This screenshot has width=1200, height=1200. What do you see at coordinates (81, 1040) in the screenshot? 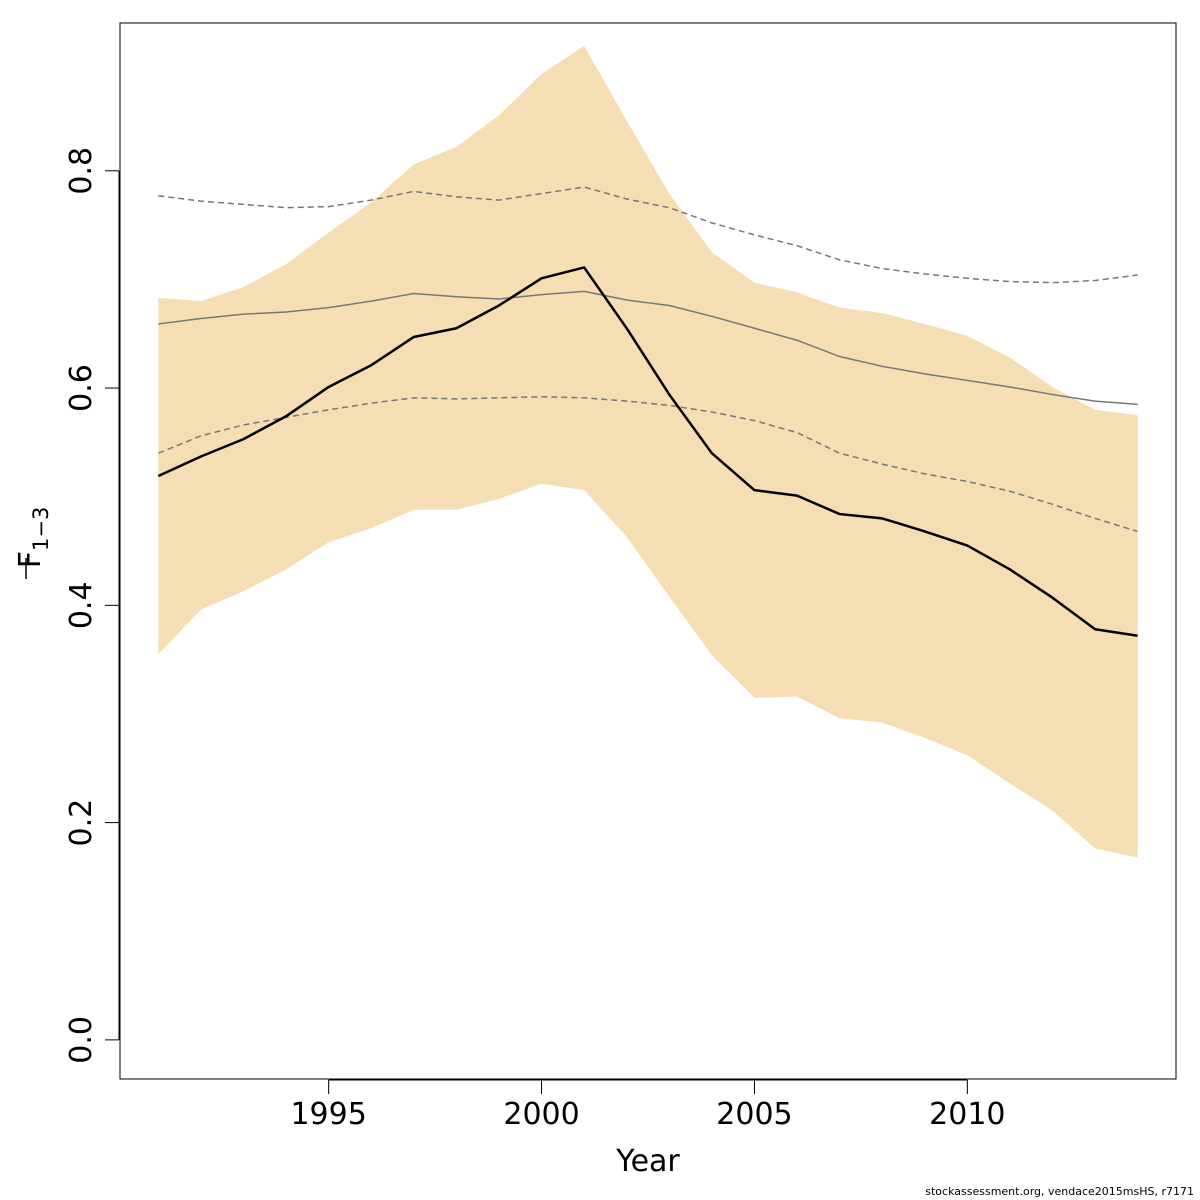
I see `y-tick-label: 0.0` at bounding box center [81, 1040].